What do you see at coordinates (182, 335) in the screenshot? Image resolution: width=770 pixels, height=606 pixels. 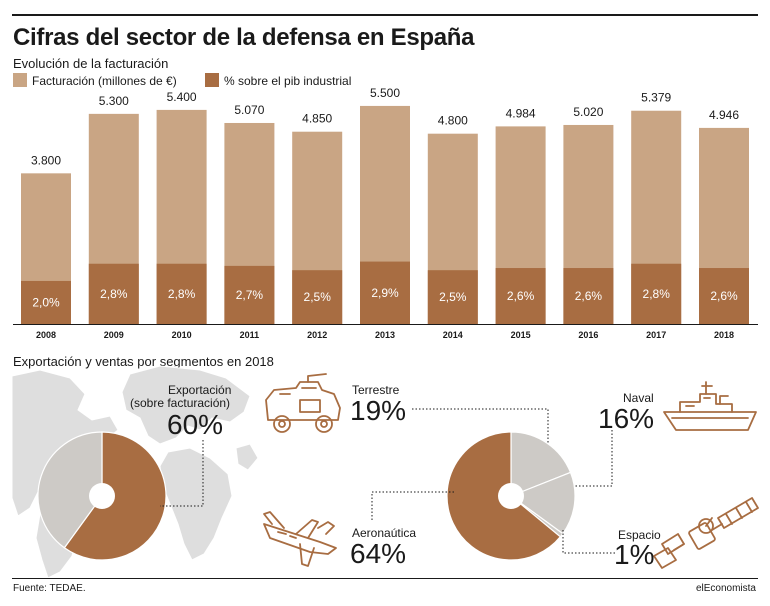 I see `x-tick-label-2010: 2010` at bounding box center [182, 335].